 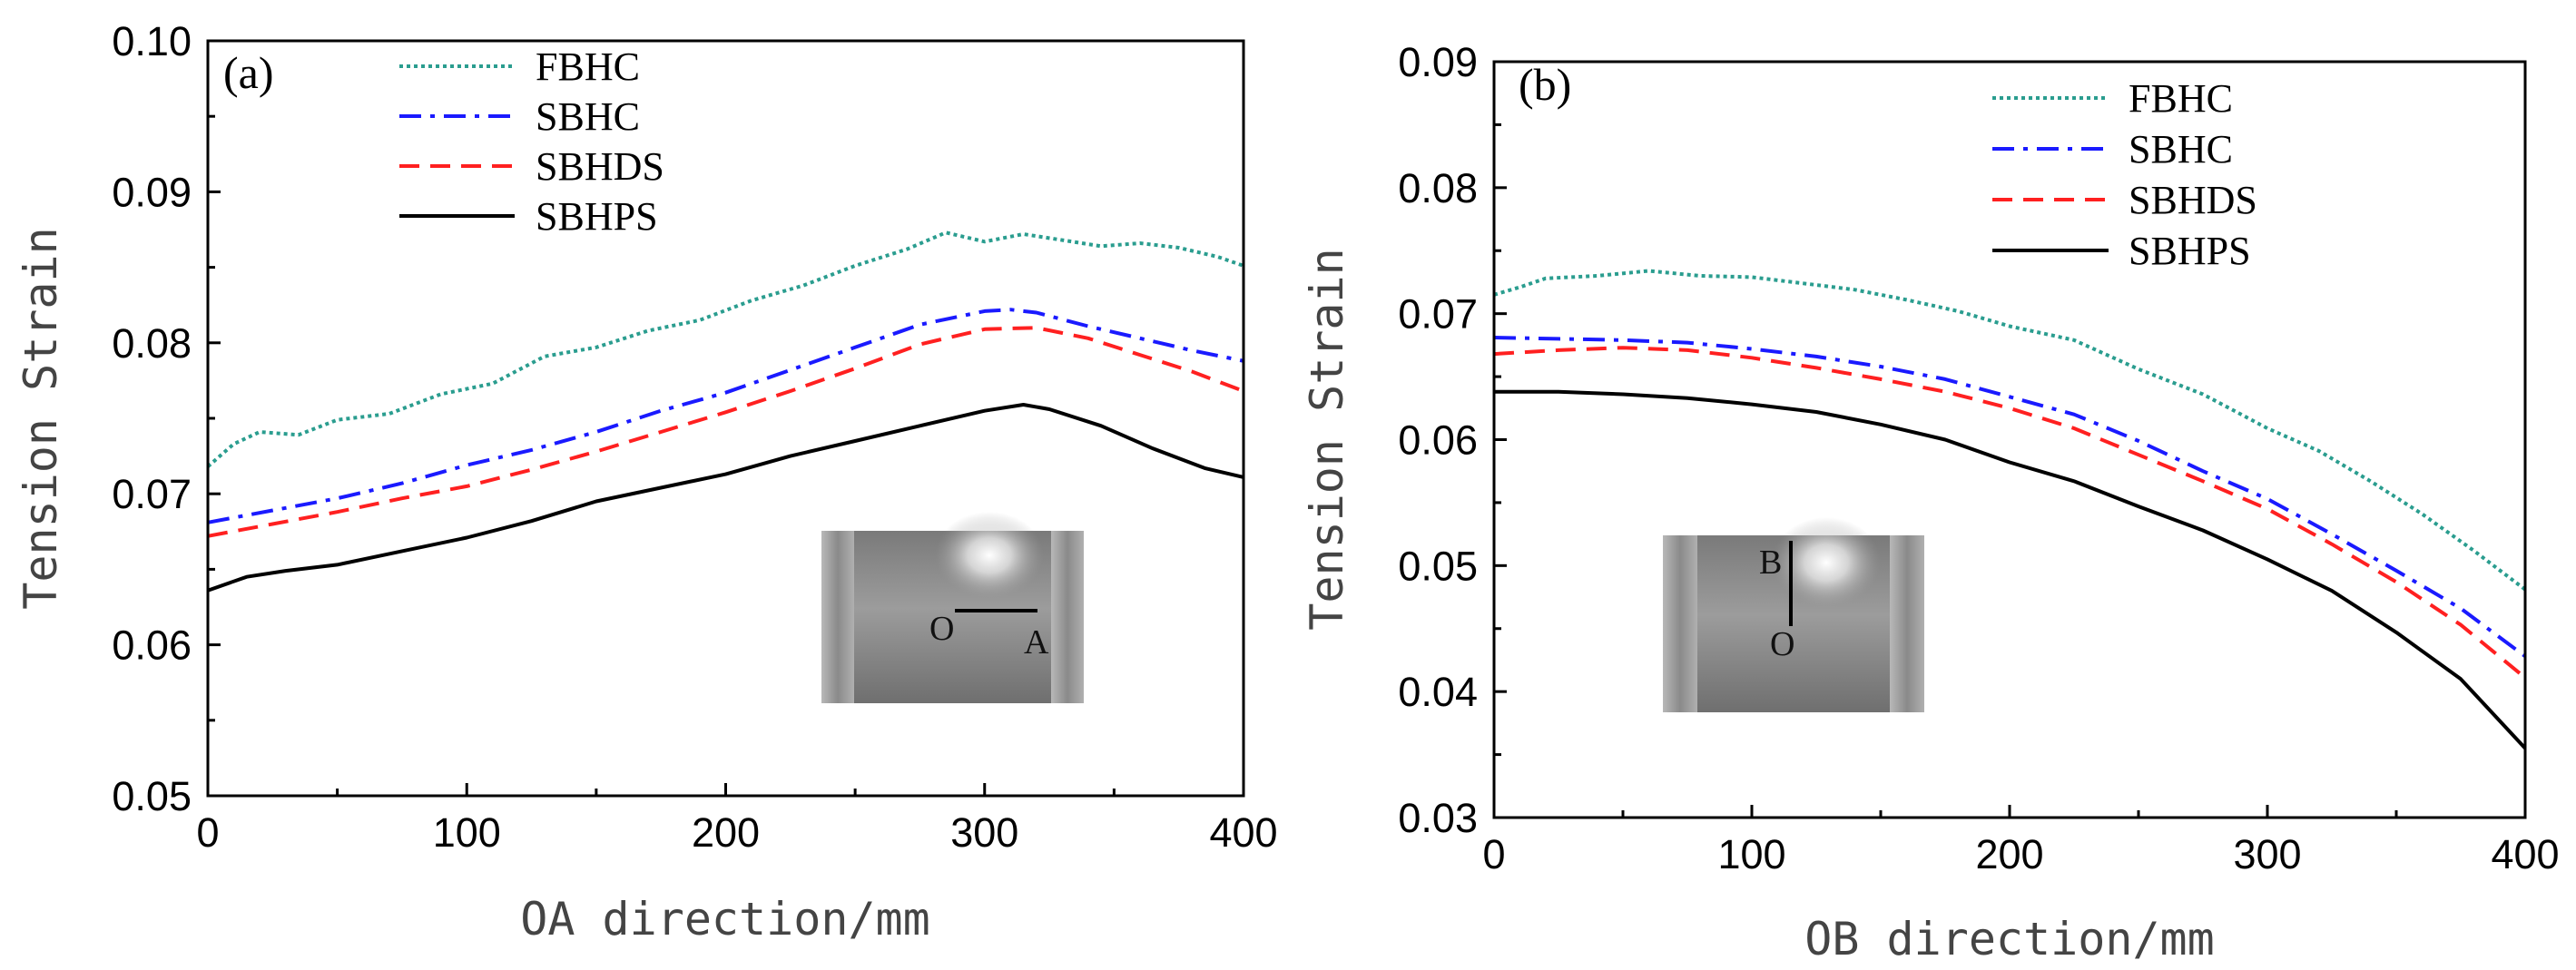 I want to click on panel-b-x-axis-title: OB direction/mm, so click(x=2009, y=939).